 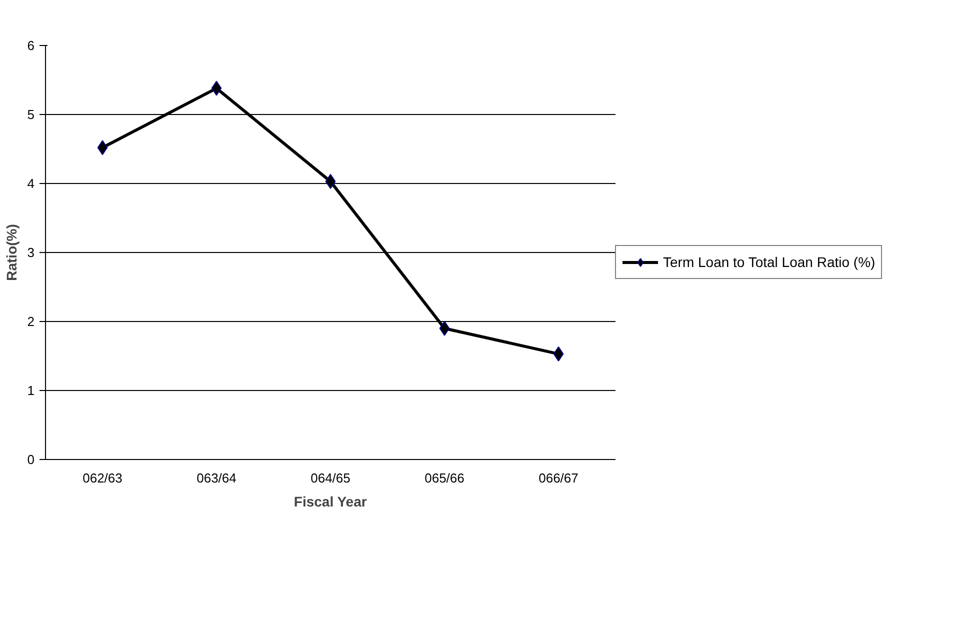 What do you see at coordinates (31, 45) in the screenshot?
I see `y-tick-label: 6` at bounding box center [31, 45].